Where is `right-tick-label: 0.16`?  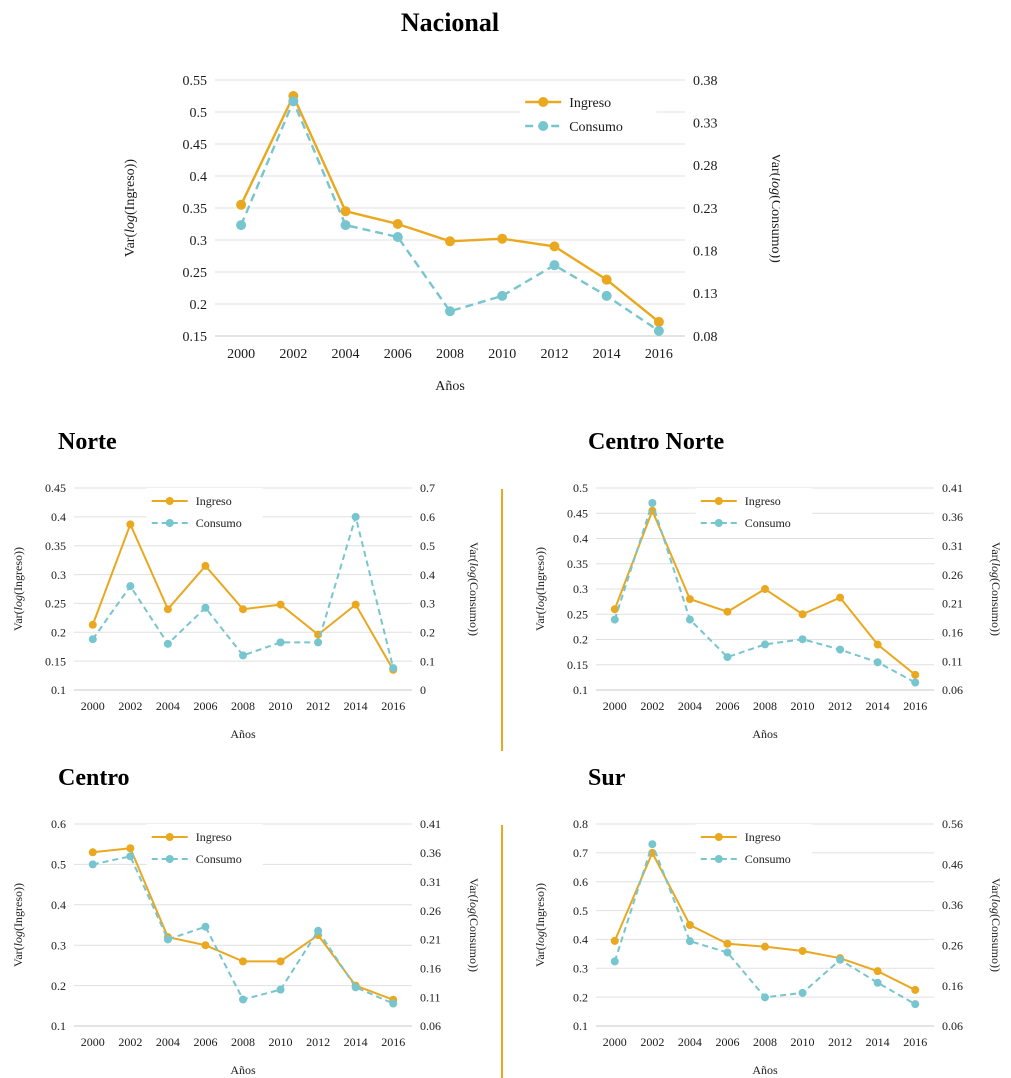
right-tick-label: 0.16 is located at coordinates (952, 986).